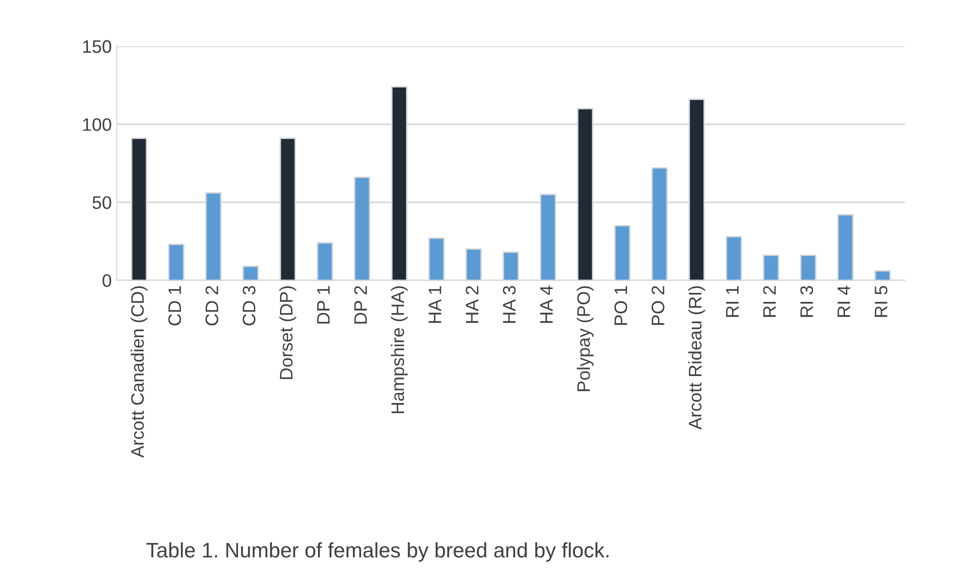  Describe the element at coordinates (139, 372) in the screenshot. I see `x-tick-label: Arcott Canadien (CD)` at that location.